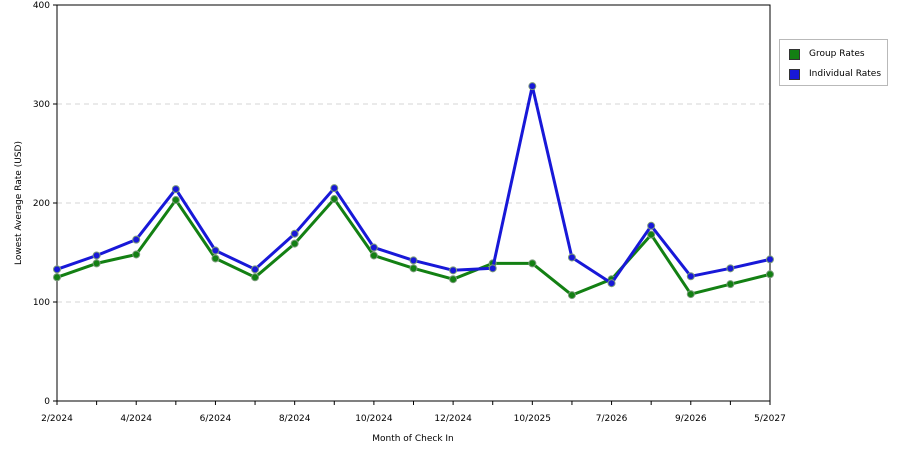 This screenshot has height=450, width=900. Describe the element at coordinates (532, 419) in the screenshot. I see `x-tick-label: 10/2025` at that location.